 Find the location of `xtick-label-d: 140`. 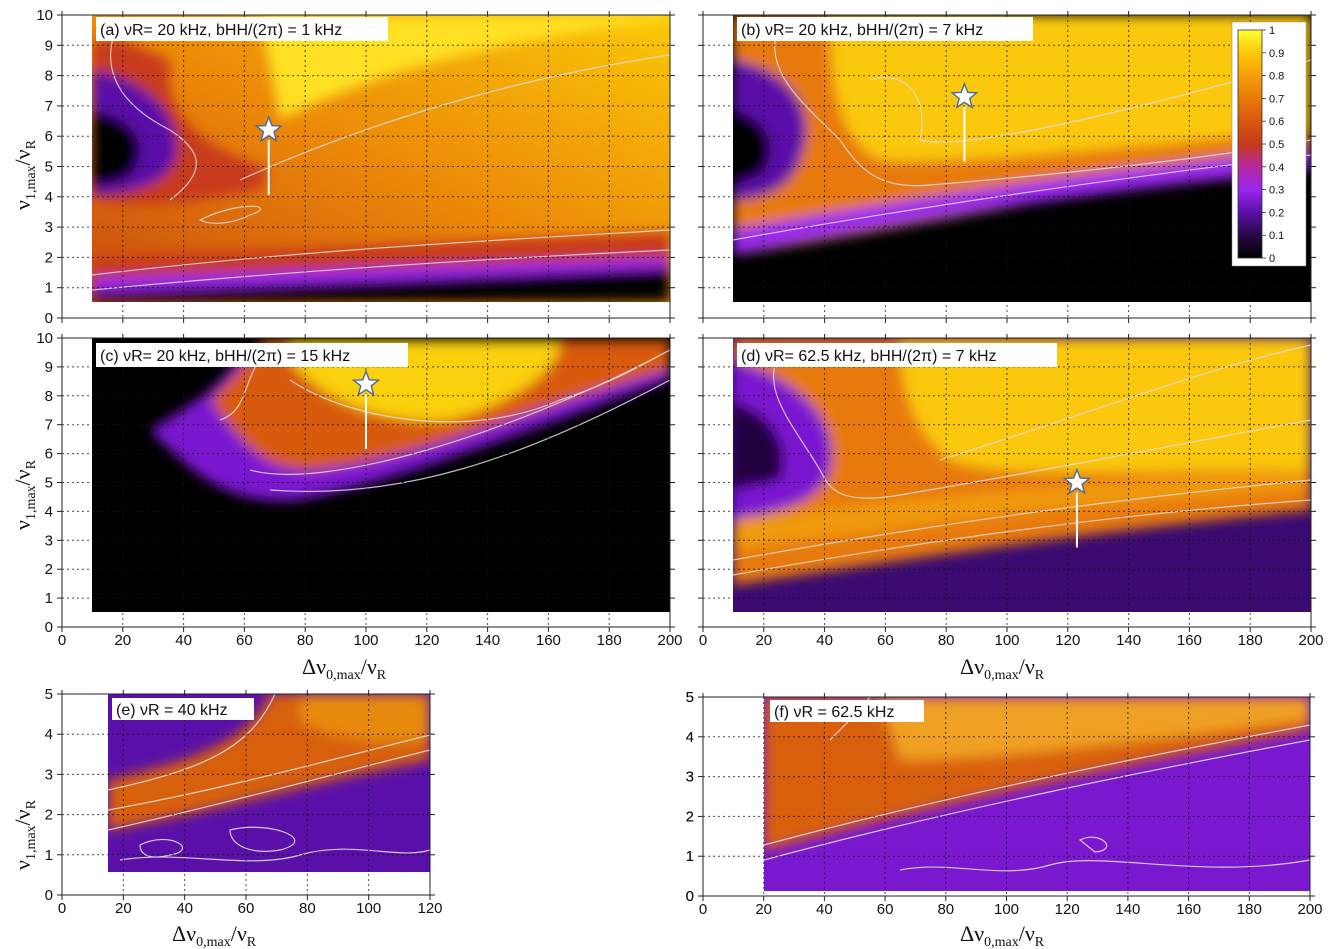

xtick-label-d: 140 is located at coordinates (1128, 640).